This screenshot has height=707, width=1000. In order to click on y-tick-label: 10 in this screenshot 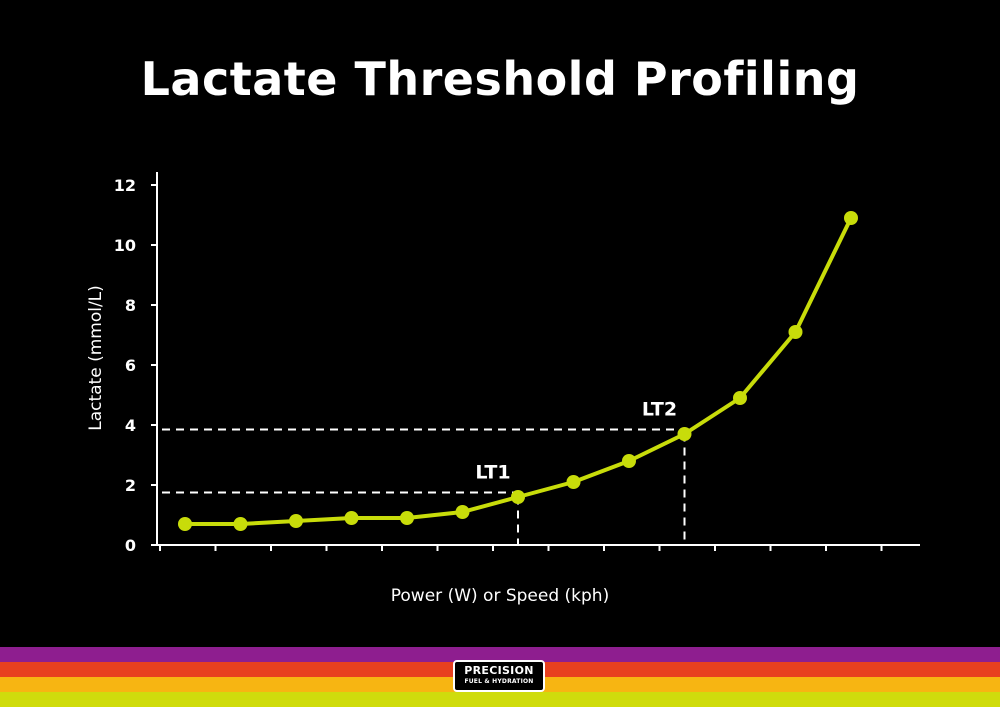, I will do `click(125, 245)`.